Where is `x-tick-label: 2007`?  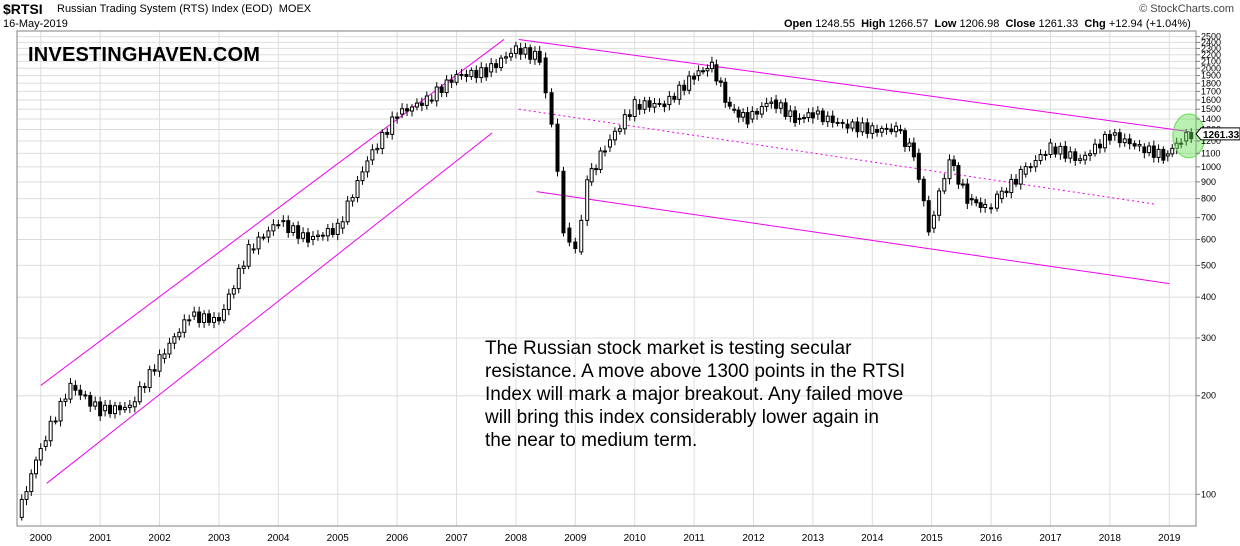 x-tick-label: 2007 is located at coordinates (456, 538).